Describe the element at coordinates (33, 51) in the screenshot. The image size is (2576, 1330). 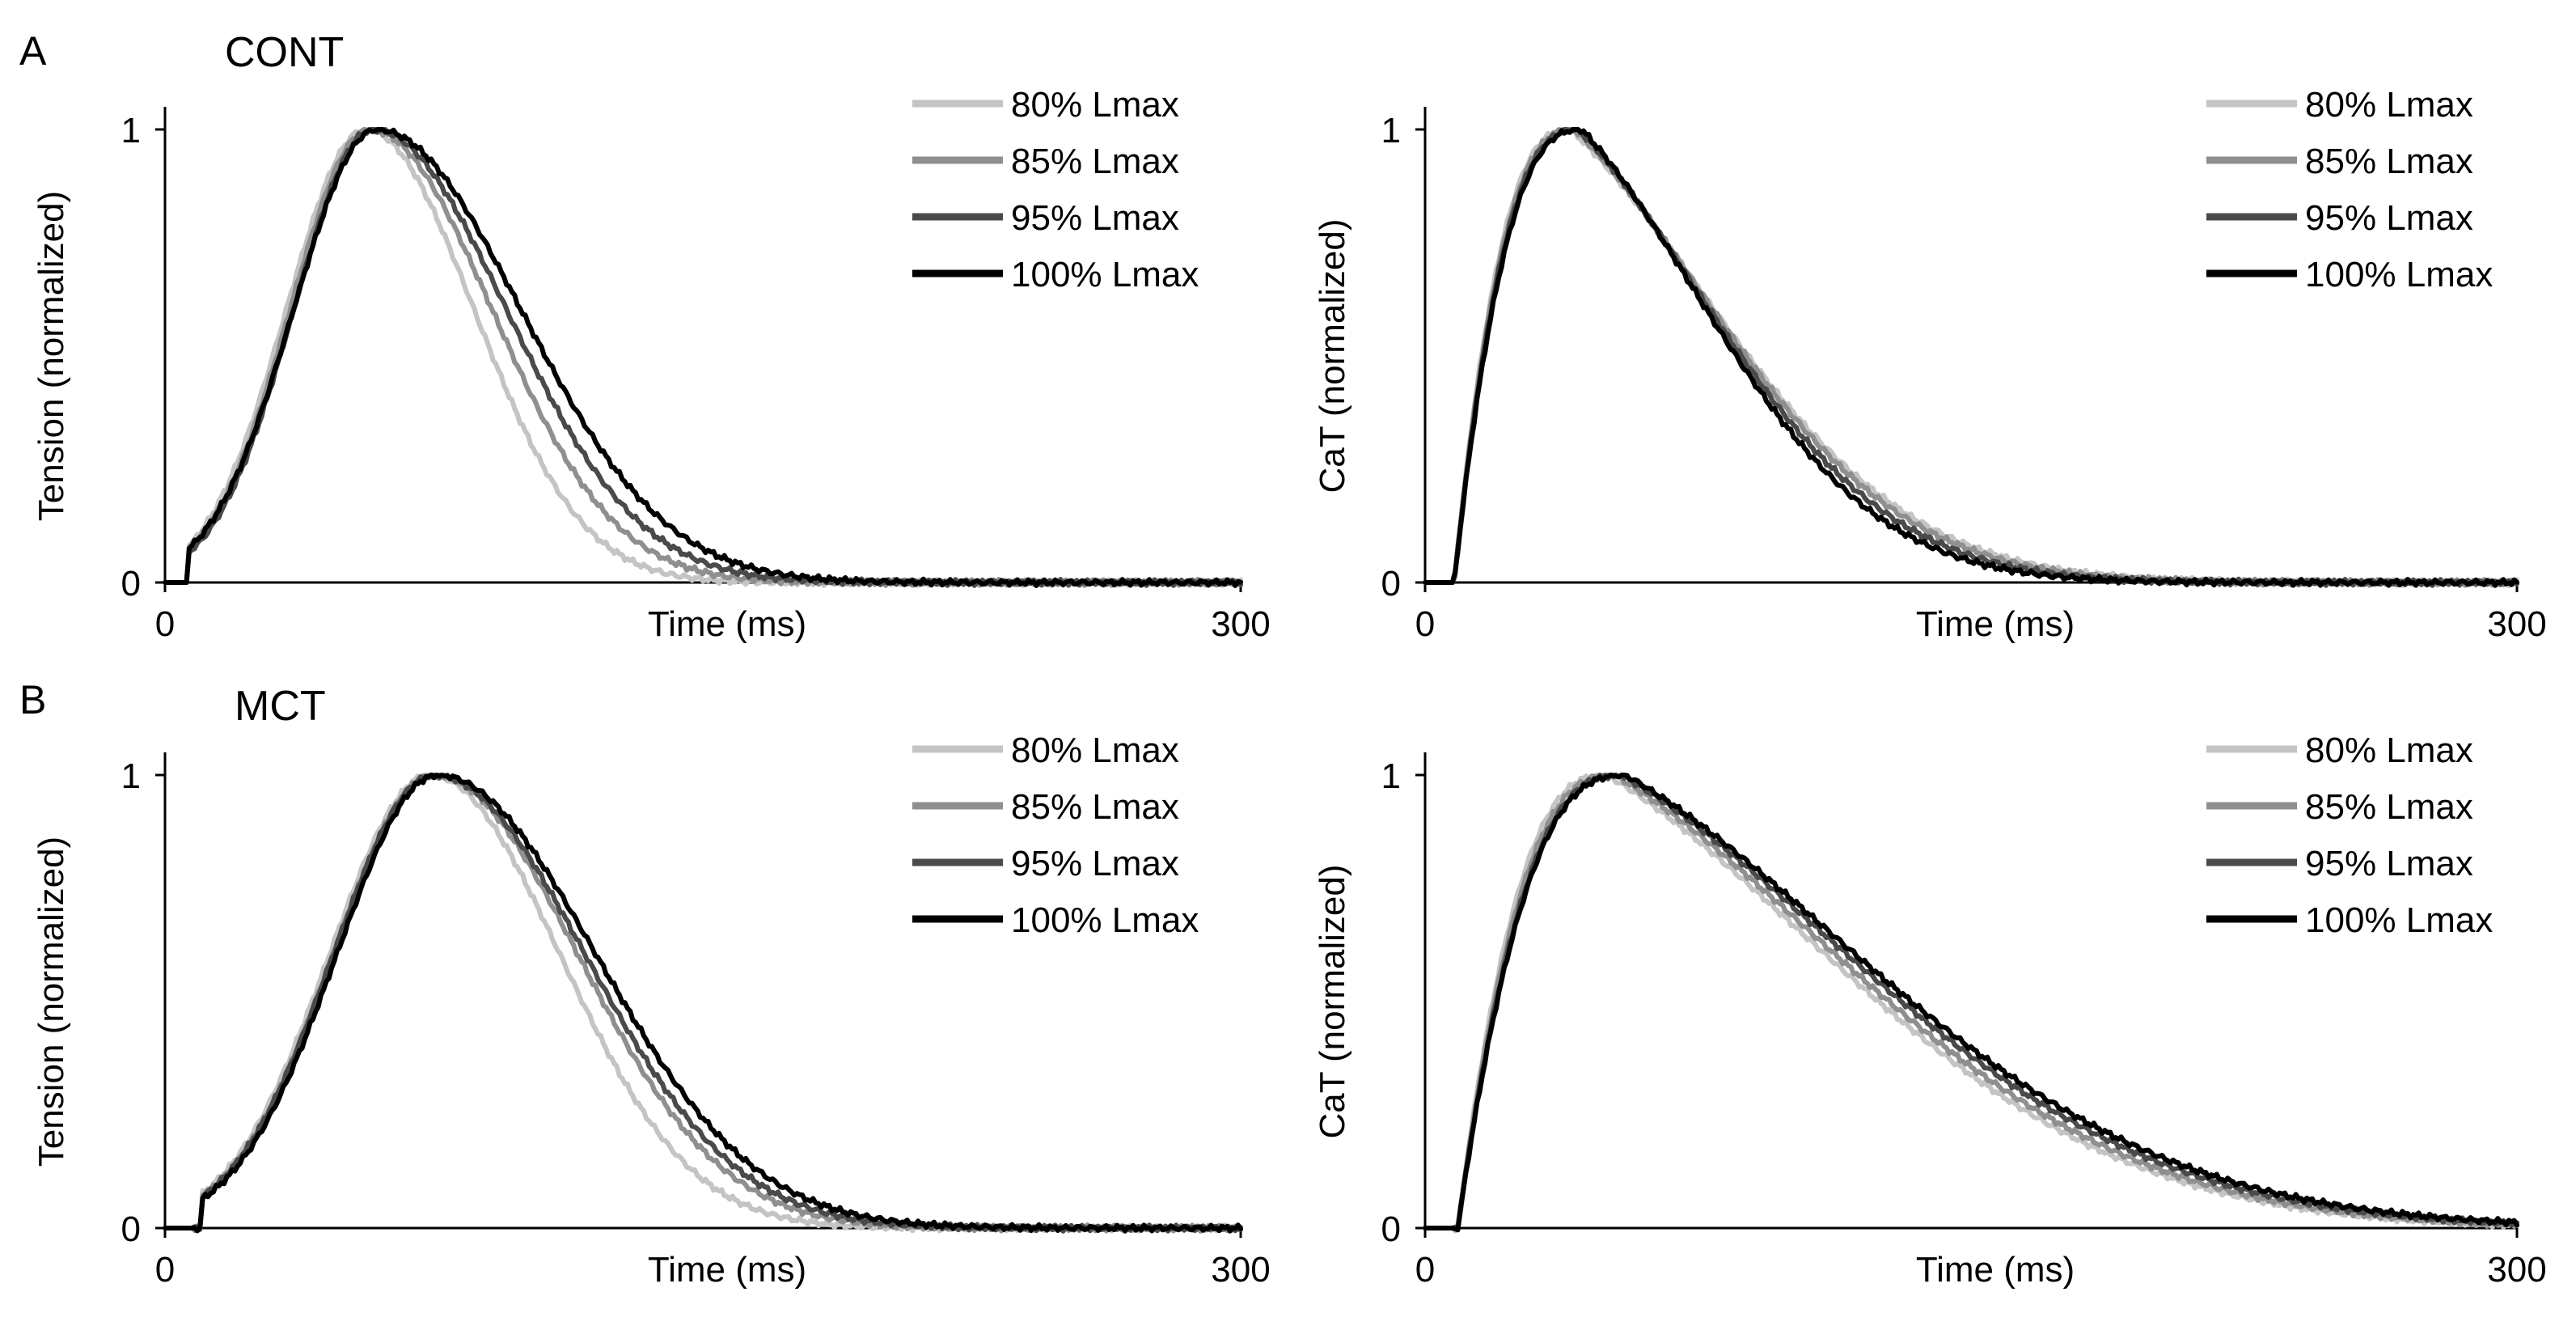
I see `panel-letter-a: A` at that location.